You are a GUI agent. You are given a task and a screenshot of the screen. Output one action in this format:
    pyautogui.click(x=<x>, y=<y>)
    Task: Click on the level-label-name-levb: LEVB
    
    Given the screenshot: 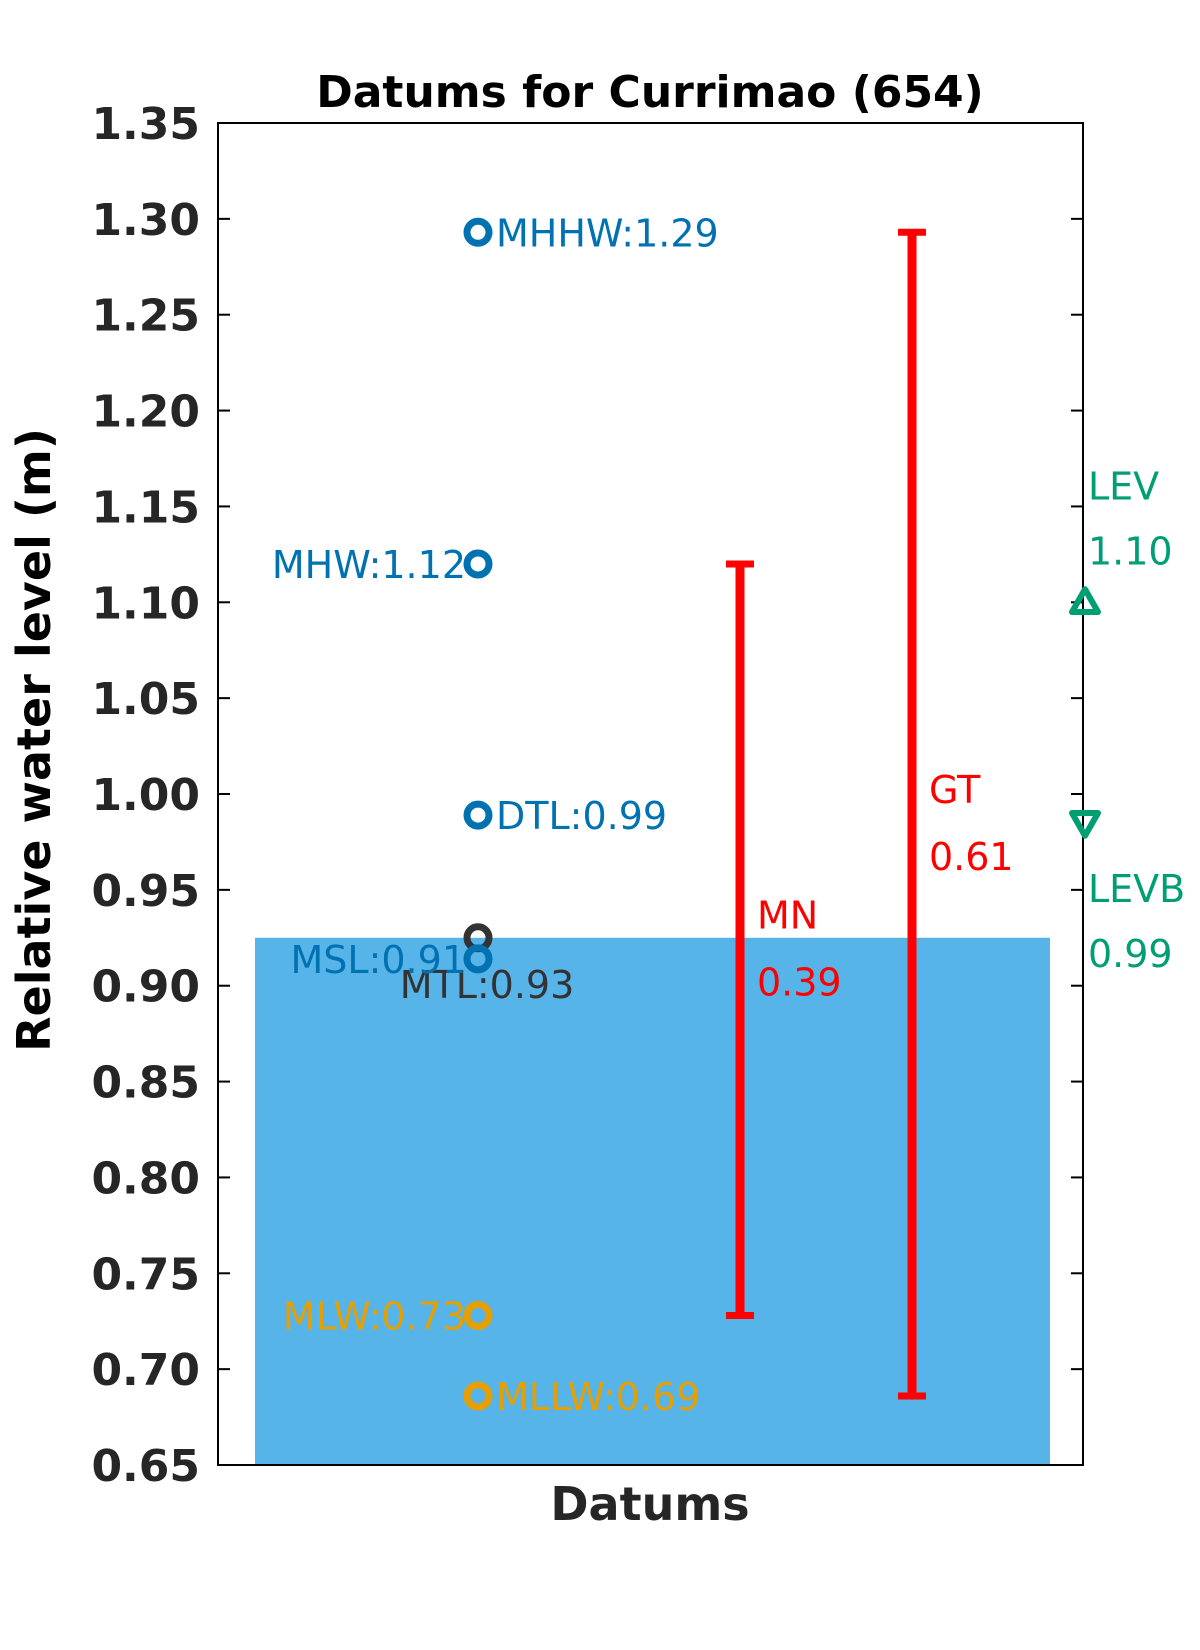 What is the action you would take?
    pyautogui.click(x=1136, y=889)
    